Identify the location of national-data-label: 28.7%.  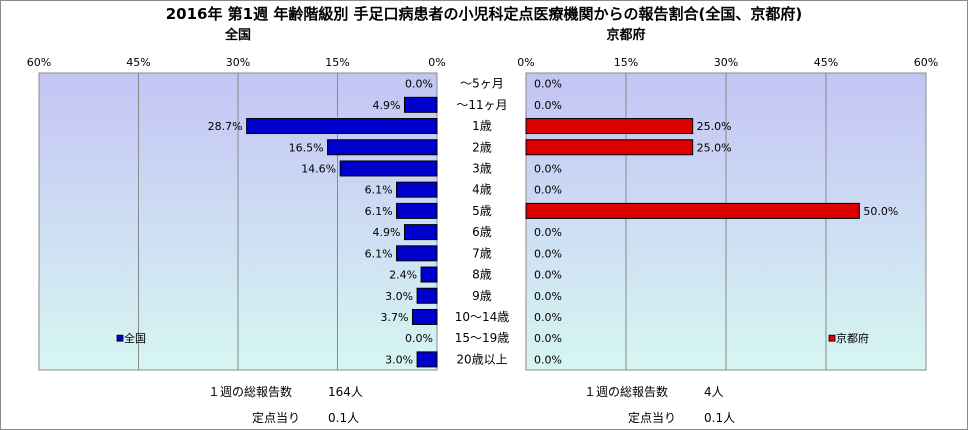
(225, 126).